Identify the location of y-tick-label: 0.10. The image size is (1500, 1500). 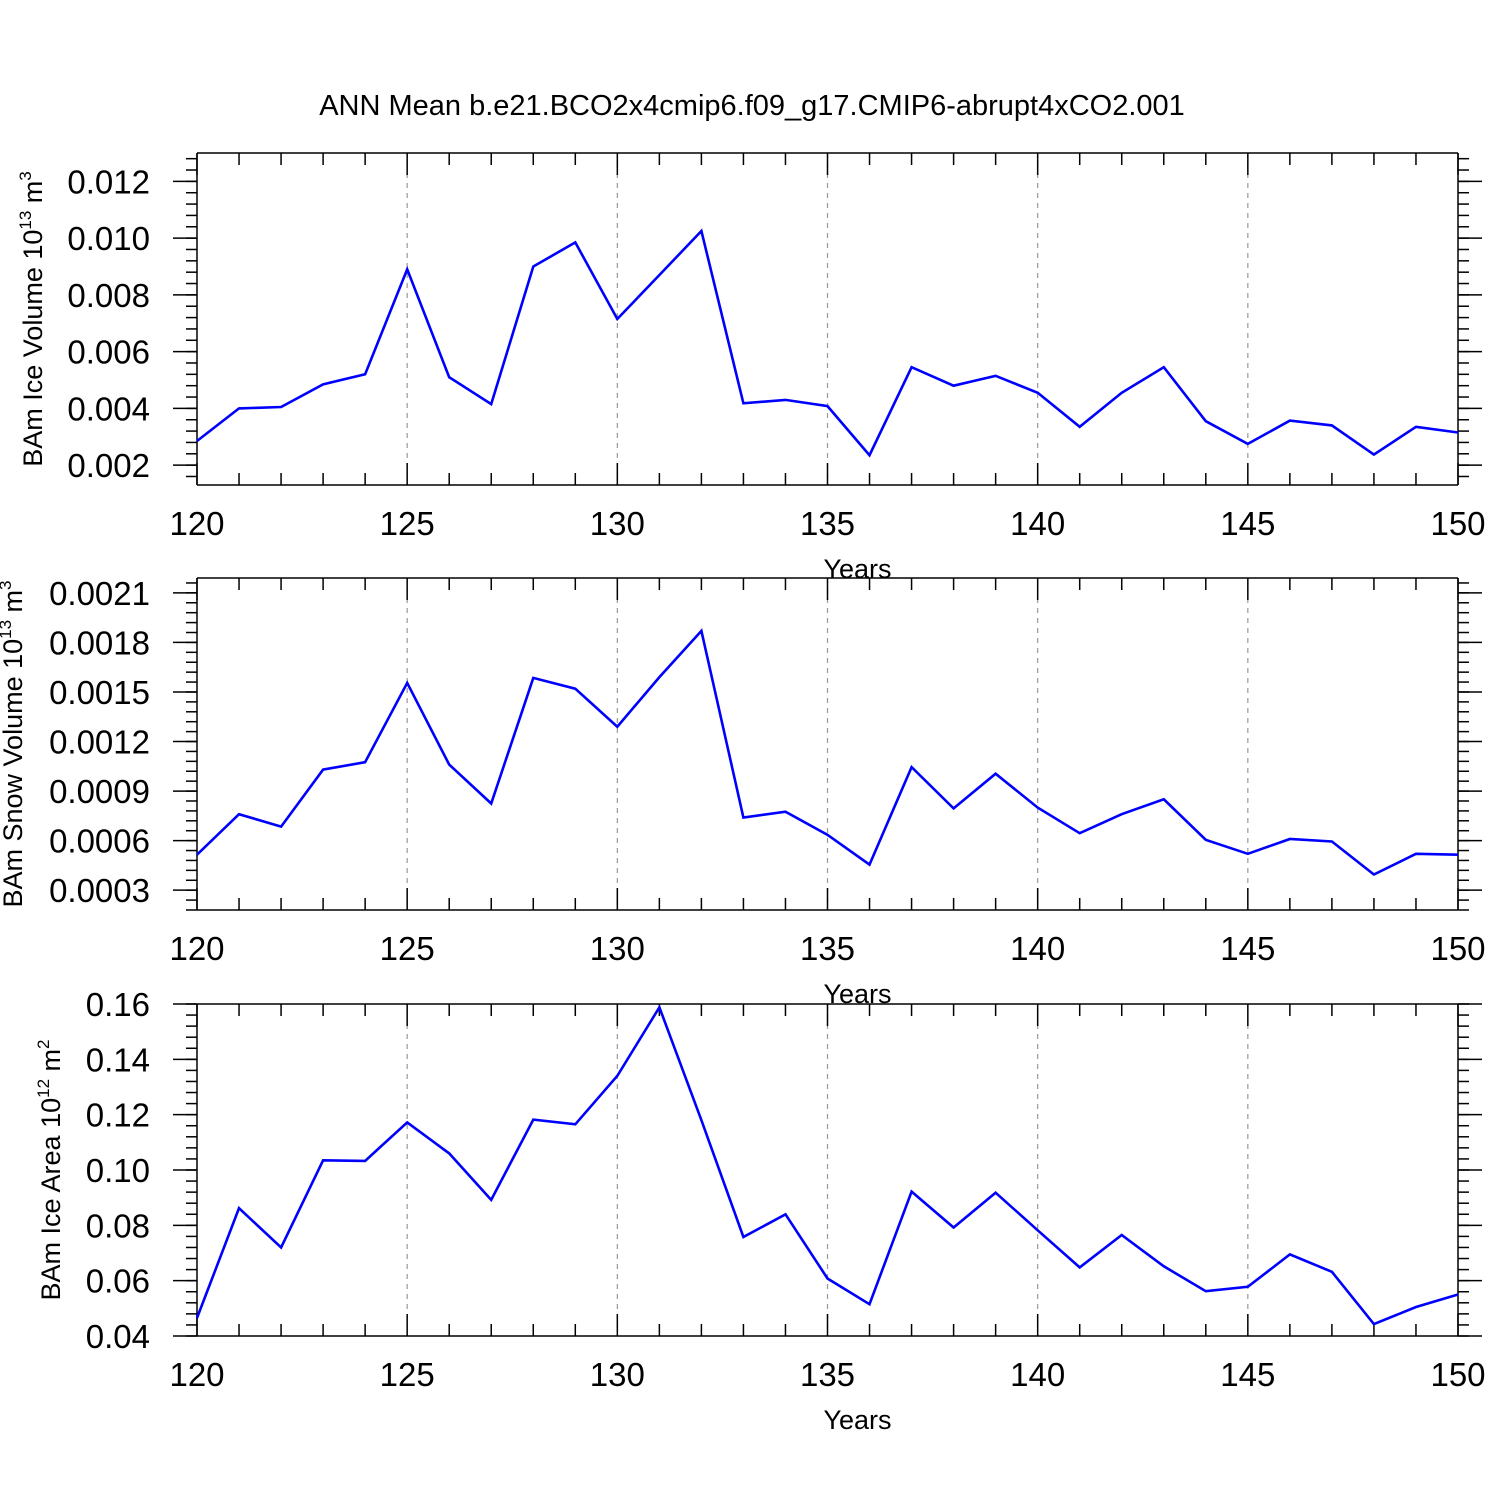
(118, 1170).